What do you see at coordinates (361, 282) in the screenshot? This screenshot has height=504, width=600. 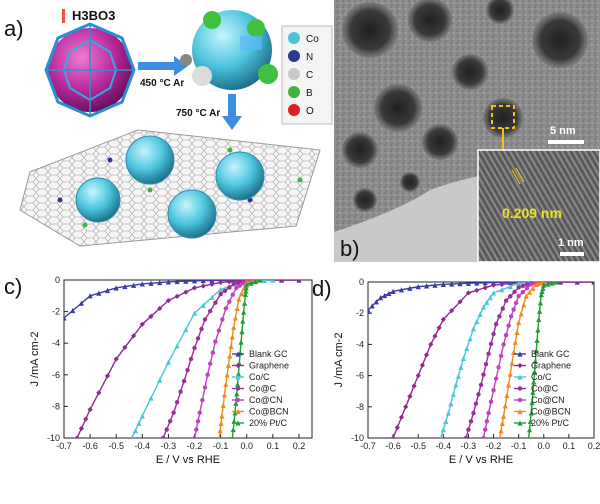 I see `chart-d-ytick-label: 0` at bounding box center [361, 282].